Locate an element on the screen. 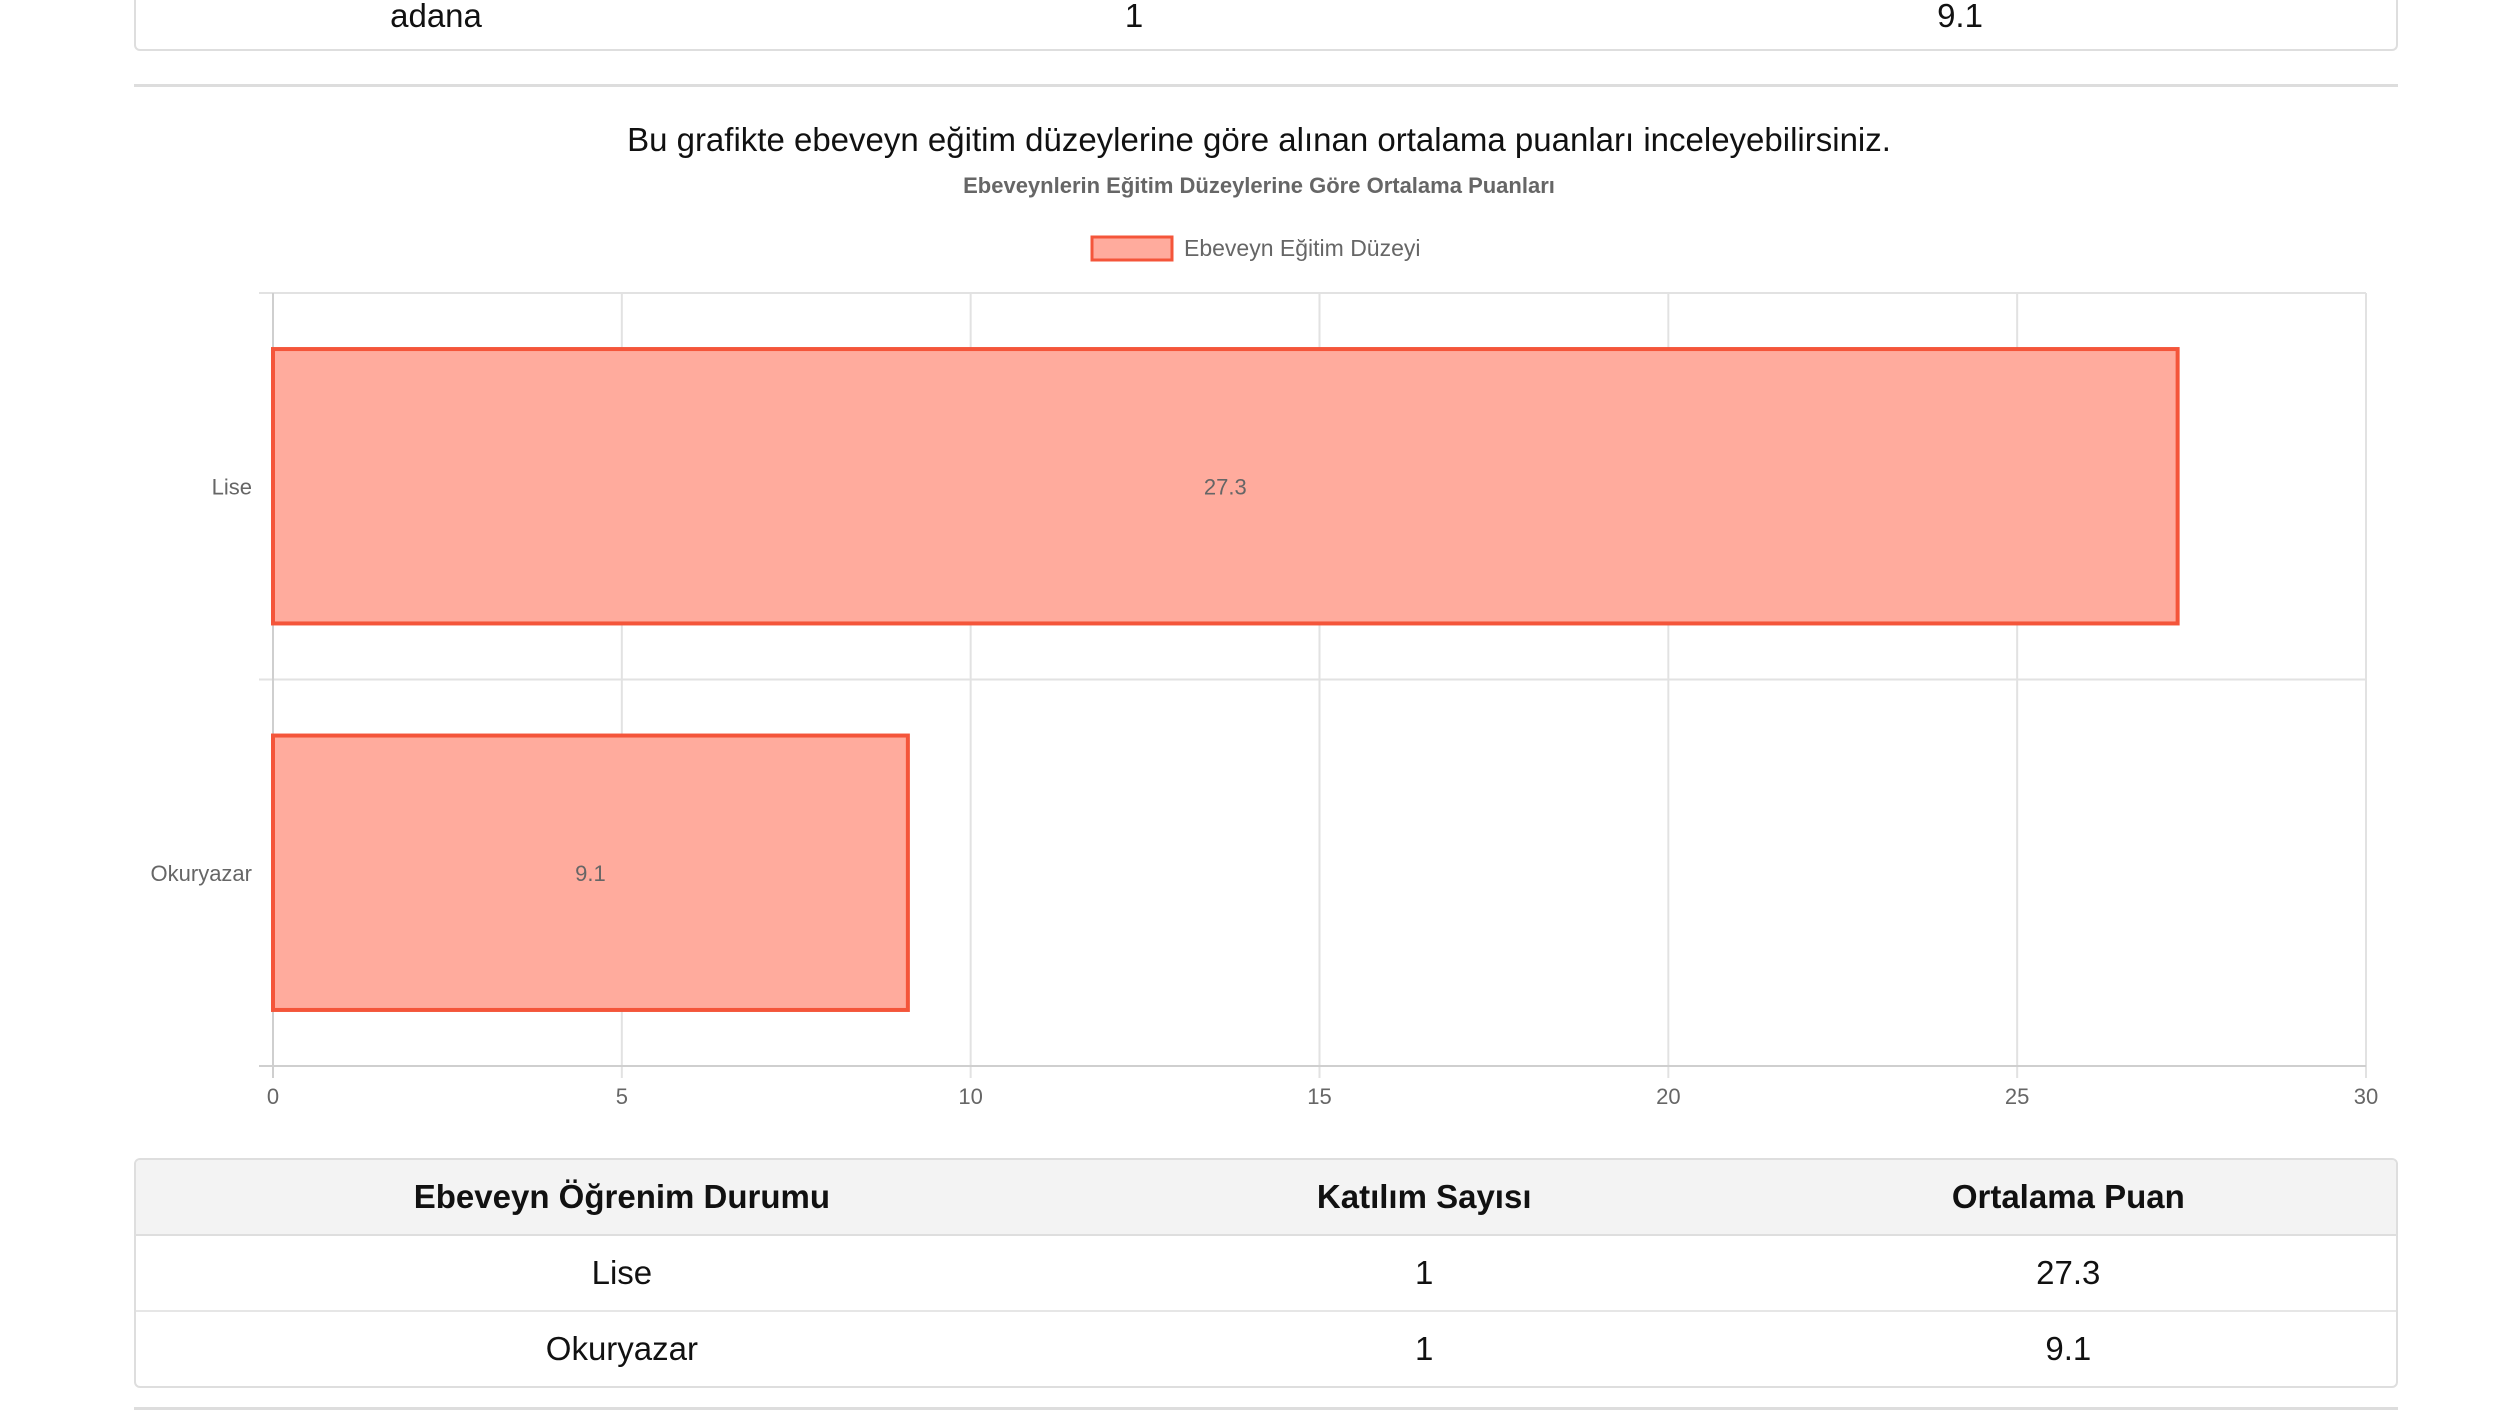 This screenshot has width=2518, height=1424. table-cell: 27.3 is located at coordinates (2068, 1273).